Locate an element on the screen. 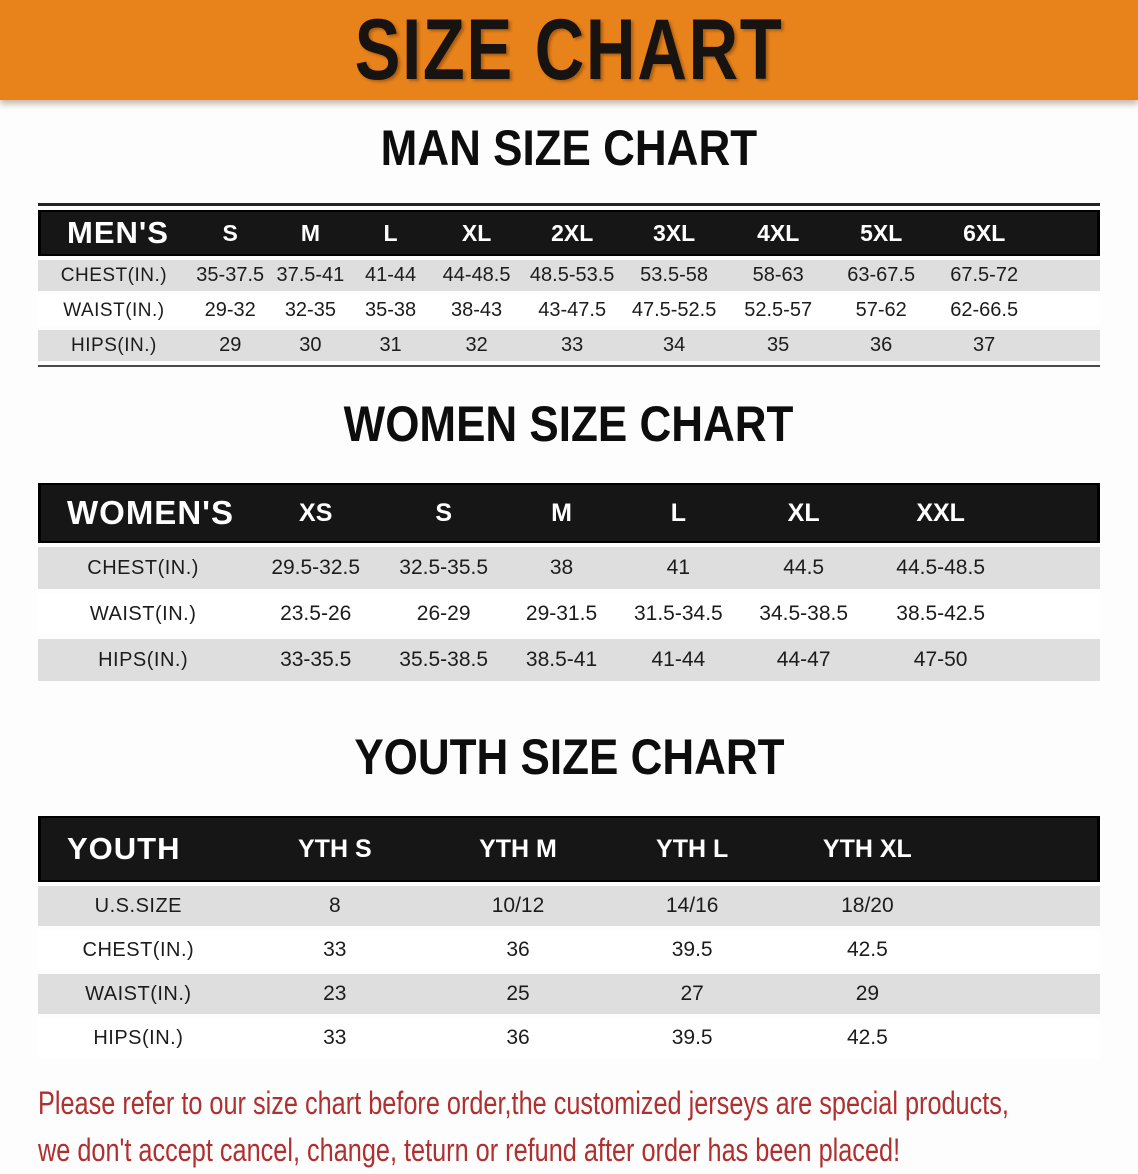 The image size is (1138, 1174). men-cell: 63-67.5 is located at coordinates (881, 275).